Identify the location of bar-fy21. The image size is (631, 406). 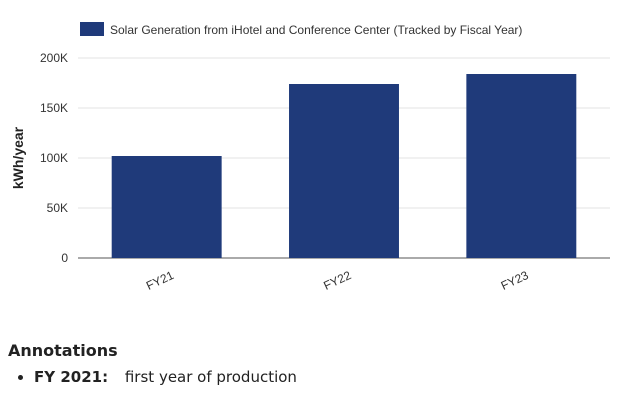
(166, 207).